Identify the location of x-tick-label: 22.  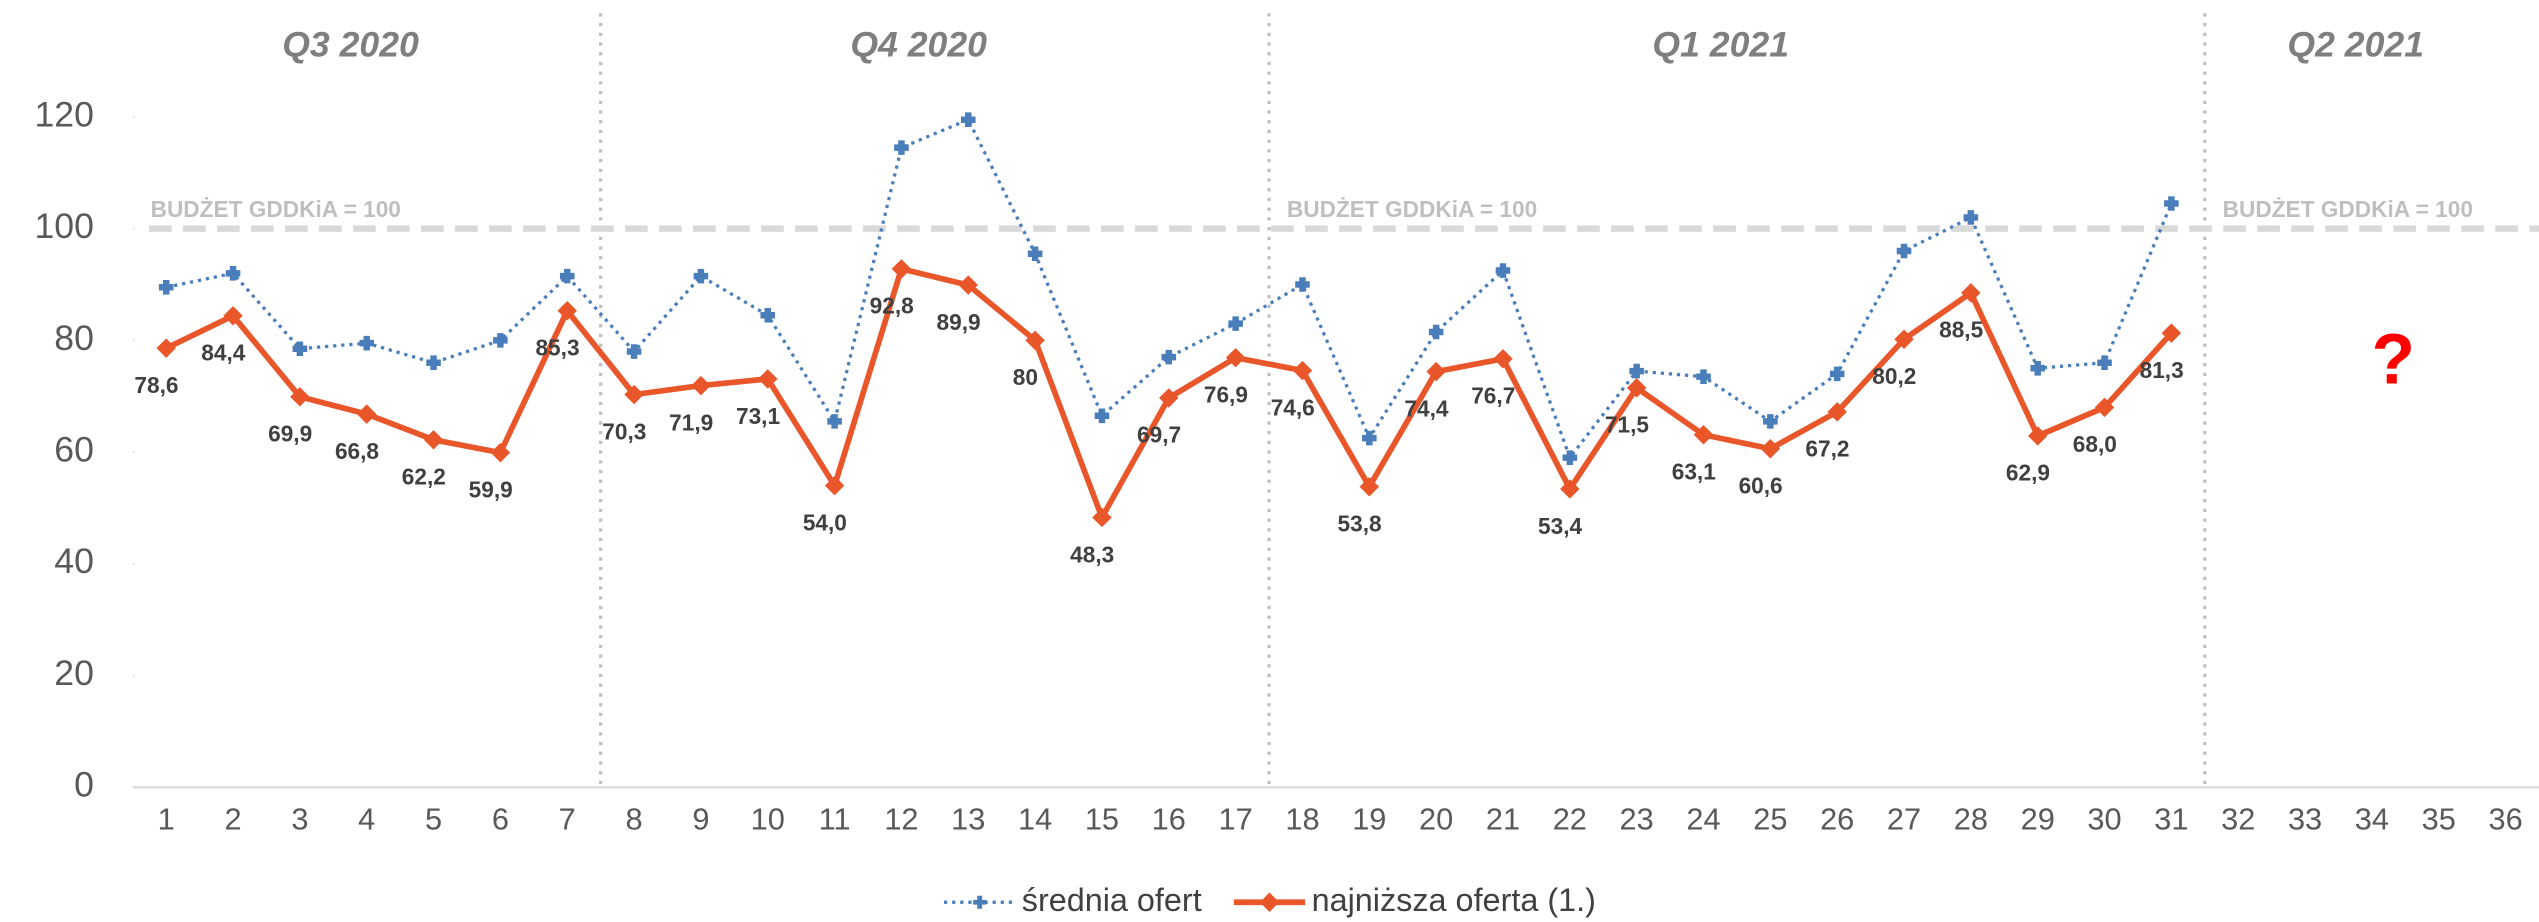
(1570, 818).